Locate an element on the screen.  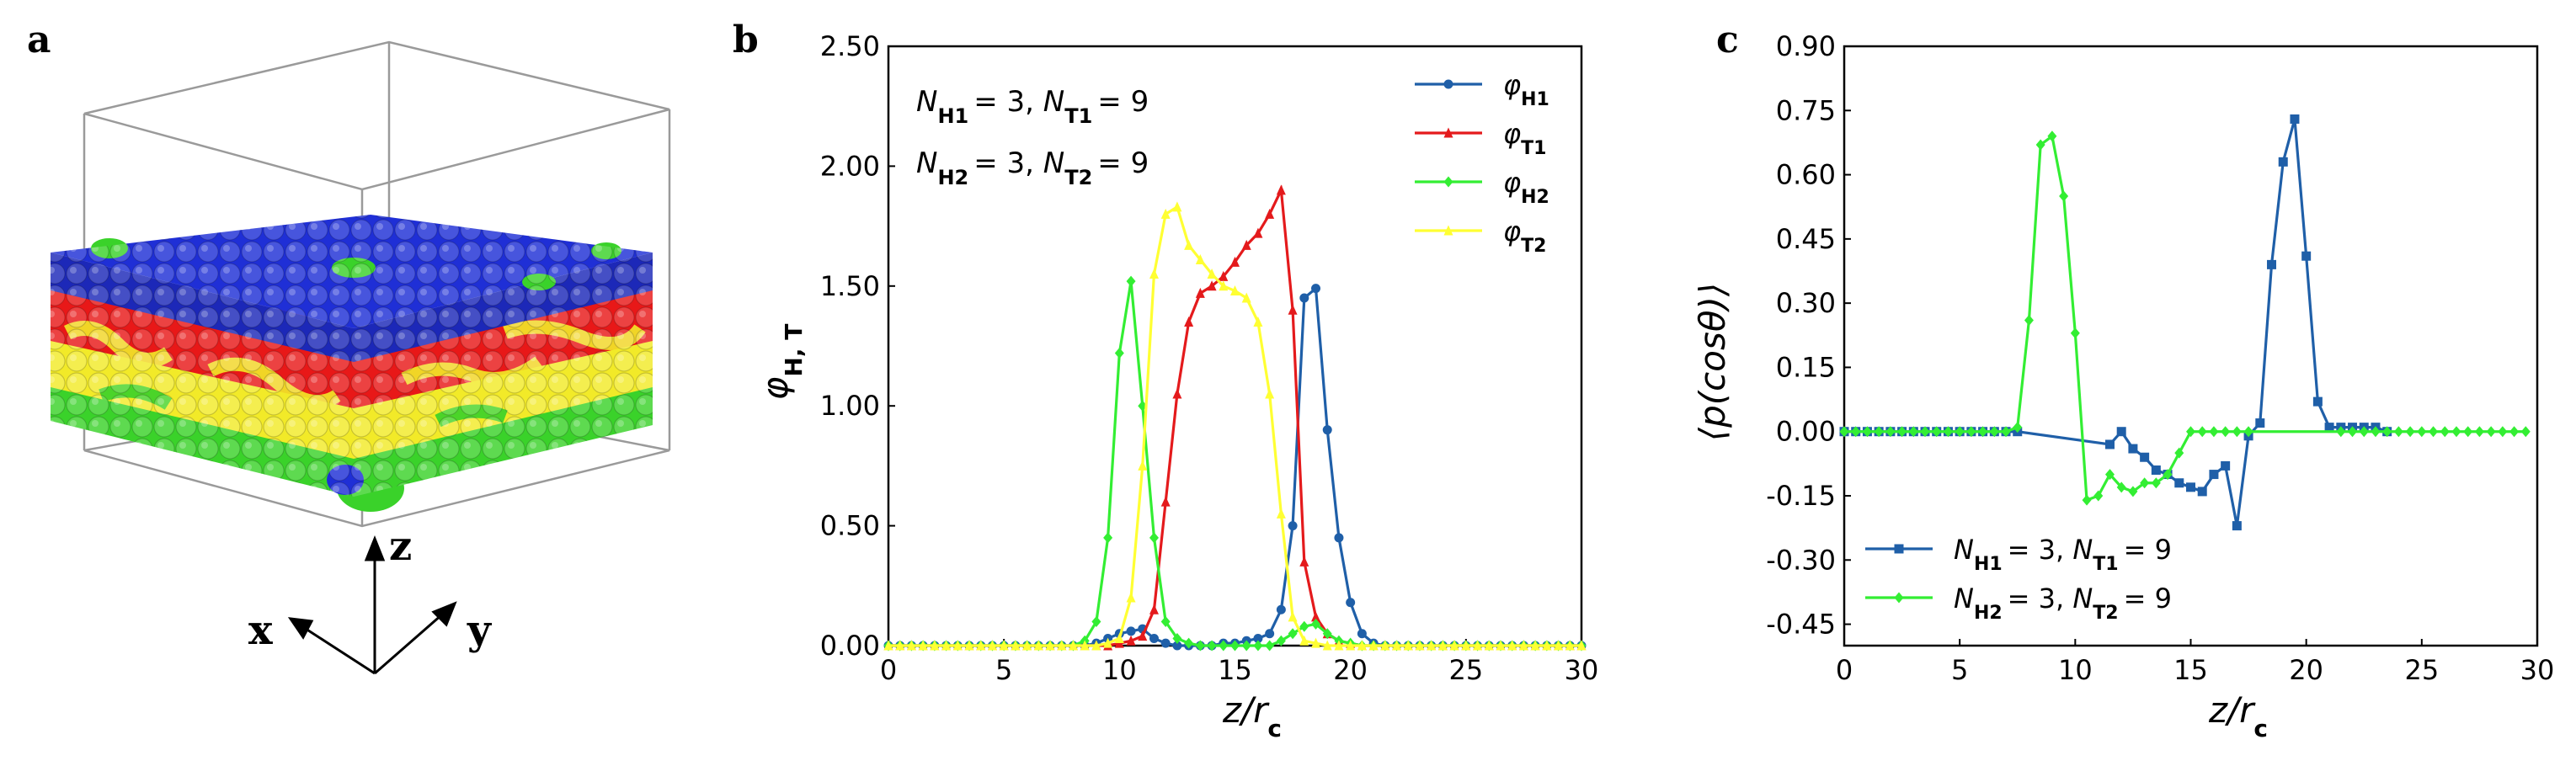
y-tick-label: 2.00 is located at coordinates (850, 166).